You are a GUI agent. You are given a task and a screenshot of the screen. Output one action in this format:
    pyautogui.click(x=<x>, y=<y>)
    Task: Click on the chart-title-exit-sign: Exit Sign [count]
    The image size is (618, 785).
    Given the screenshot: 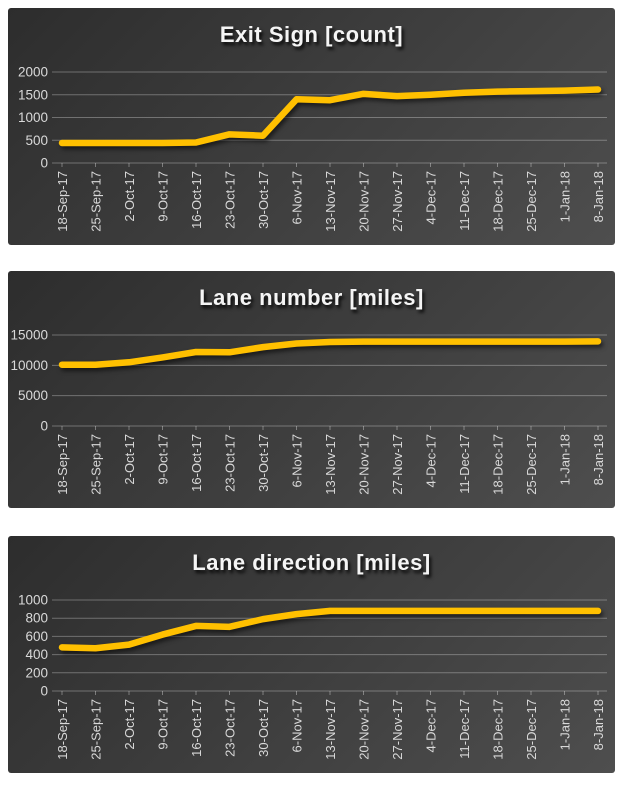 What is the action you would take?
    pyautogui.click(x=311, y=34)
    